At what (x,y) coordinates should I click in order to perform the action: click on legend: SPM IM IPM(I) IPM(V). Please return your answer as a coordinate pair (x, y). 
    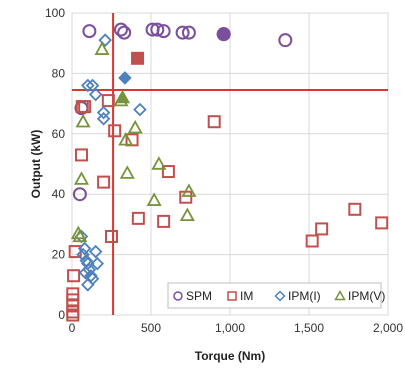
    Looking at the image, I should click on (276, 295).